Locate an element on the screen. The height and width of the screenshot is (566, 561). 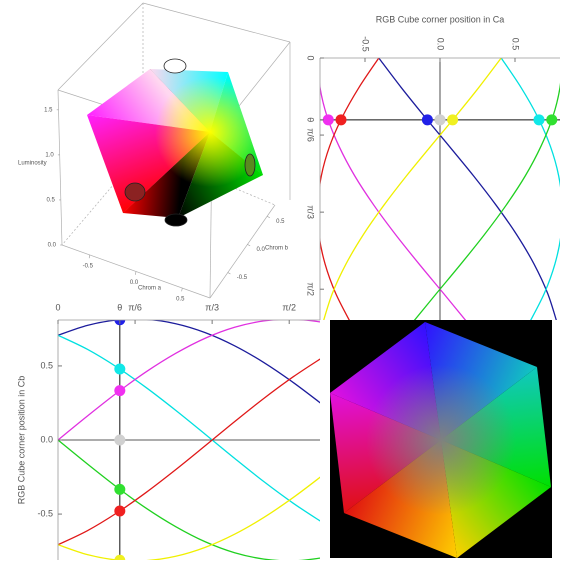
center-glow is located at coordinates (175, 143).